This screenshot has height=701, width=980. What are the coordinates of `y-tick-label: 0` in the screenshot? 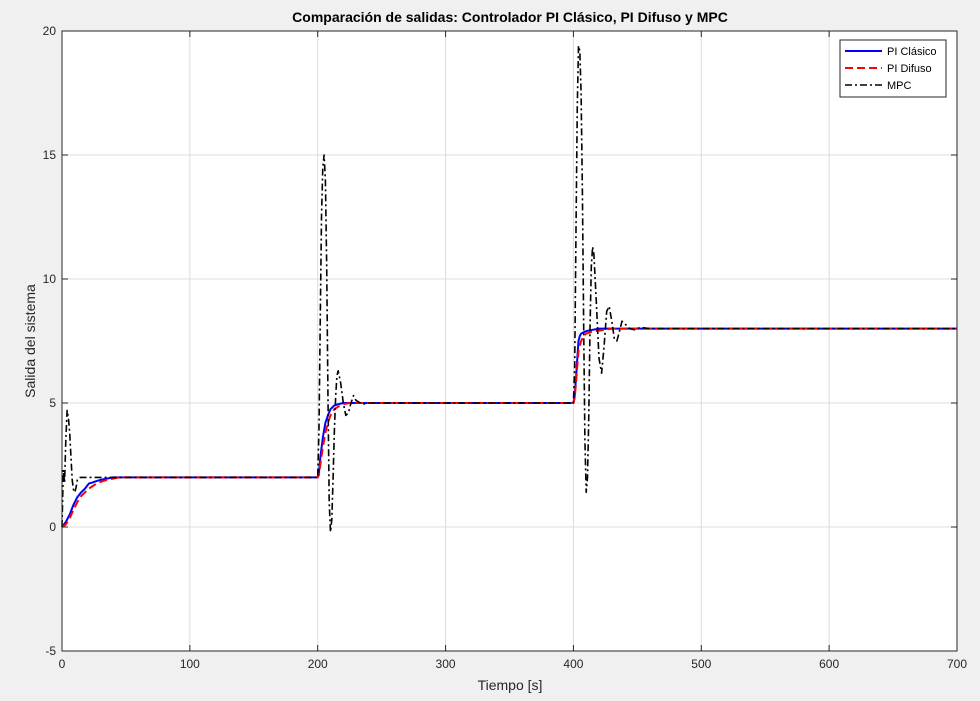 It's located at (52, 527).